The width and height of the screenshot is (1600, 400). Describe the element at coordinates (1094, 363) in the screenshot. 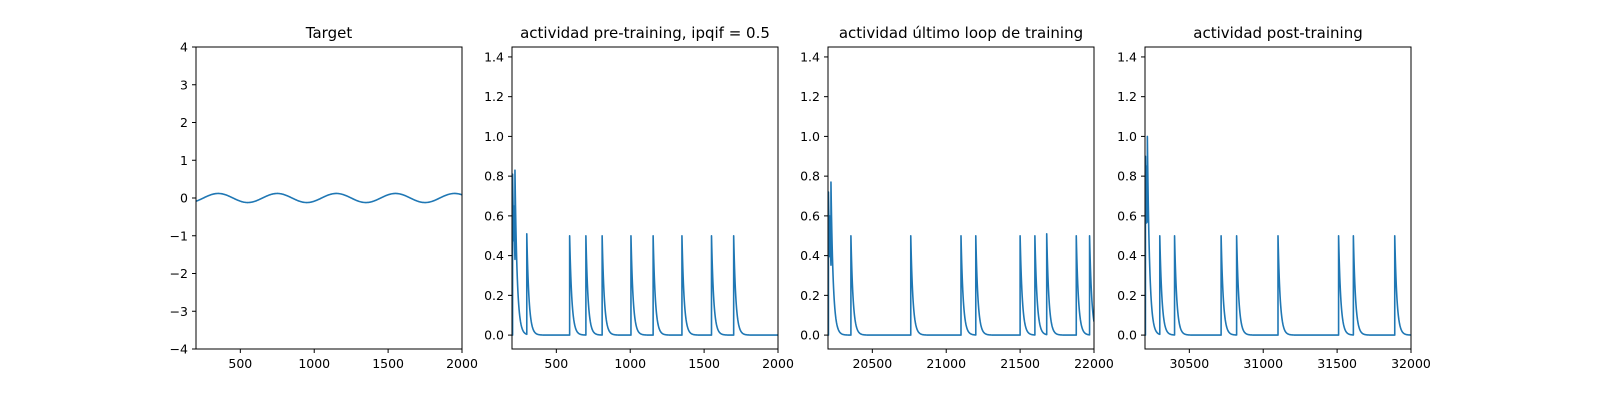

I see `x-tick-label: 22000` at that location.